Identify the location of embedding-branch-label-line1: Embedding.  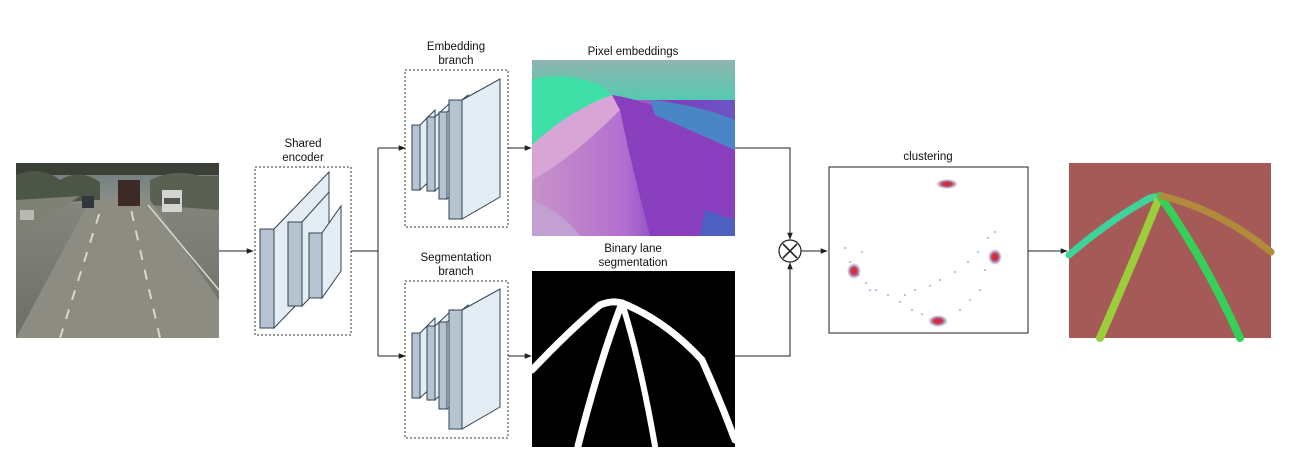
(456, 47).